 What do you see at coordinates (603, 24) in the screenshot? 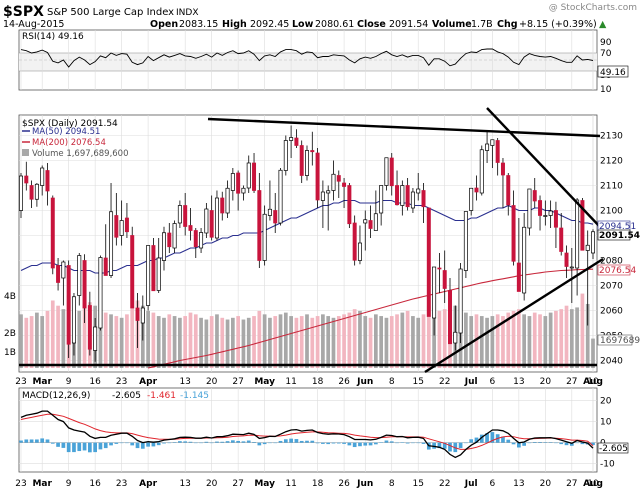
I see `up-arrow-icon: ▲` at bounding box center [603, 24].